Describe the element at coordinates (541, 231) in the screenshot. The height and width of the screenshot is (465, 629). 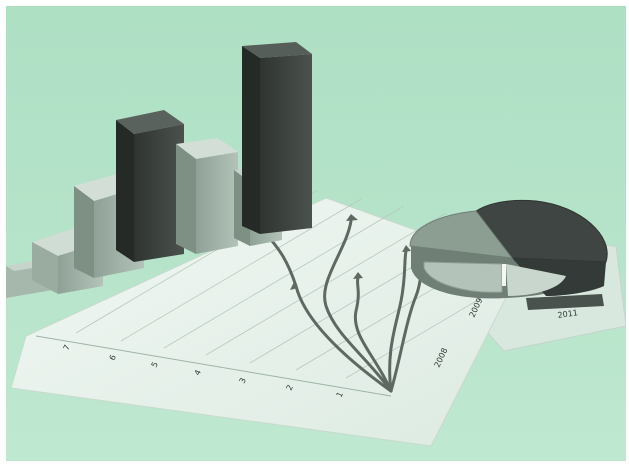
I see `pie-slice-dark` at that location.